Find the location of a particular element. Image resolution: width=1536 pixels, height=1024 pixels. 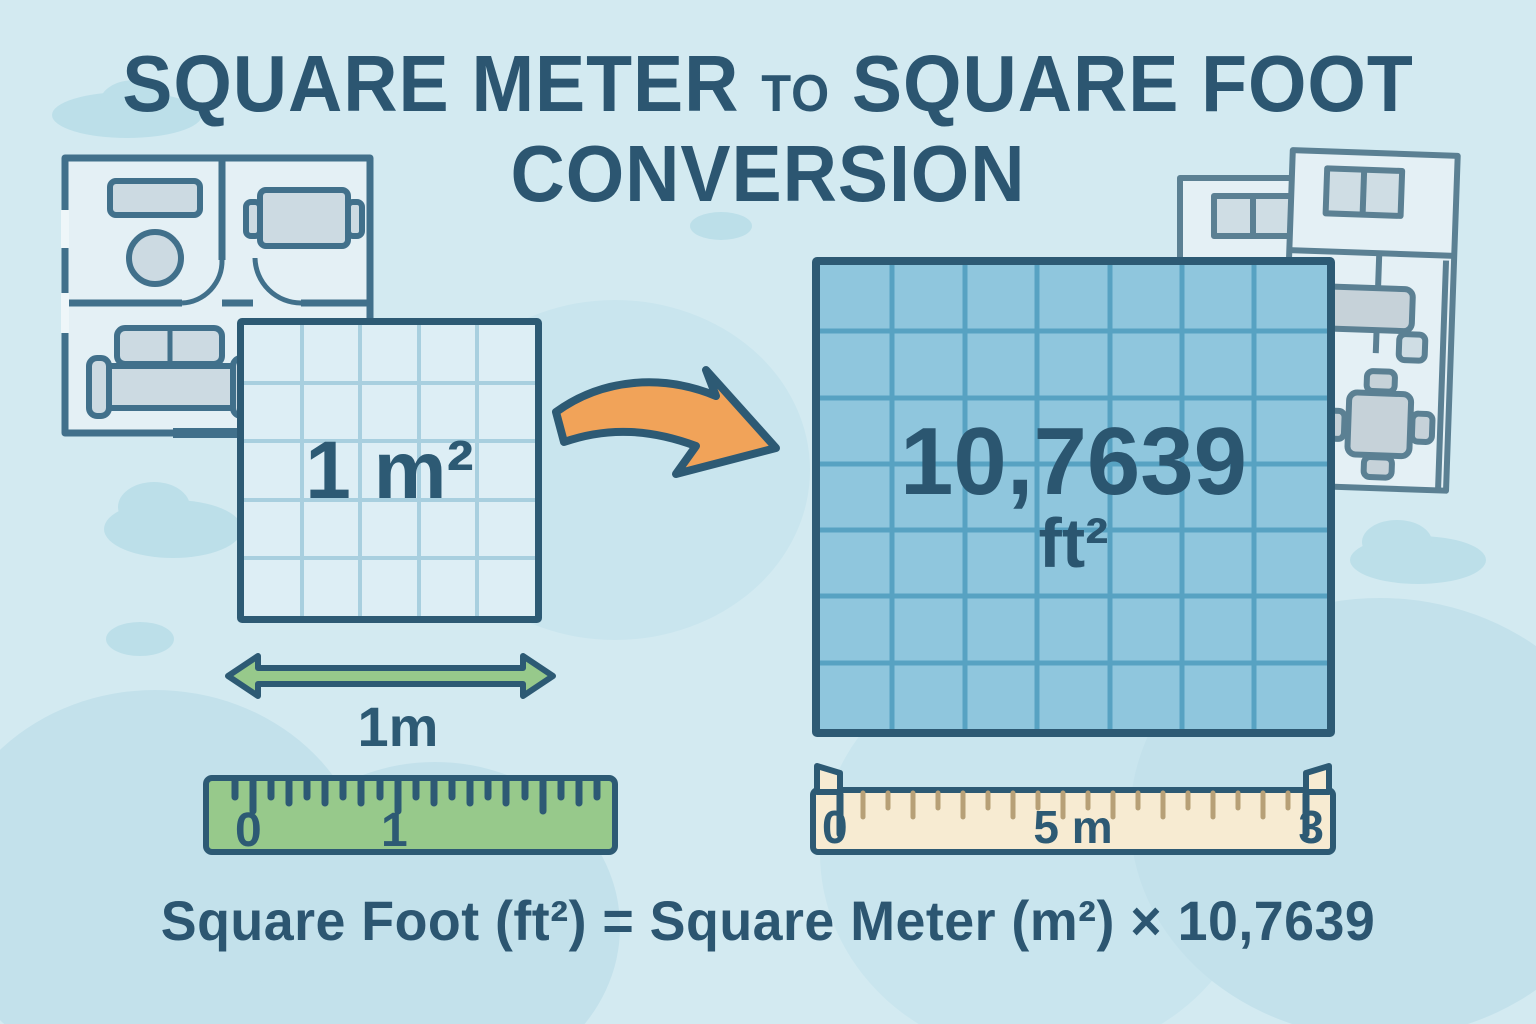

feet-ruler-label-3: 3 is located at coordinates (1311, 827).